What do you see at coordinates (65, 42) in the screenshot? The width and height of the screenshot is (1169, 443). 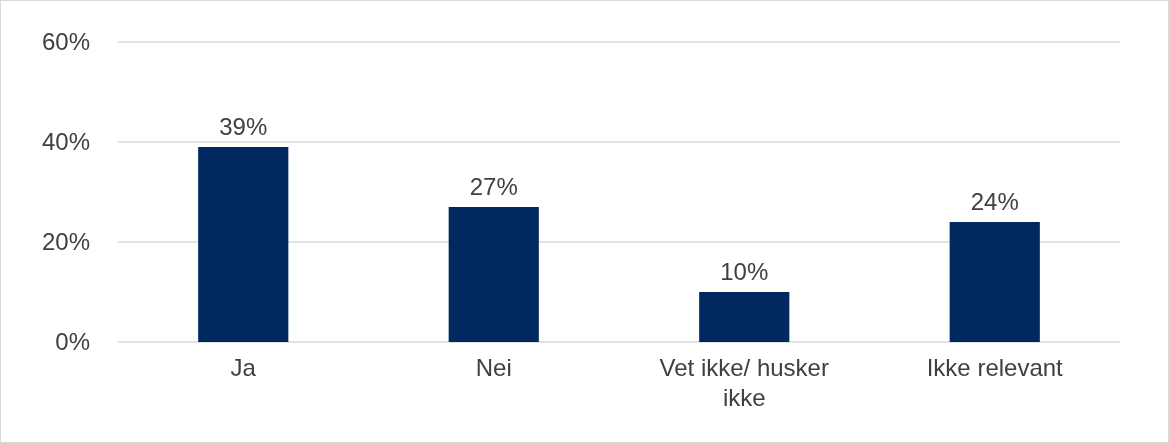 I see `y-tick-label: 60%` at bounding box center [65, 42].